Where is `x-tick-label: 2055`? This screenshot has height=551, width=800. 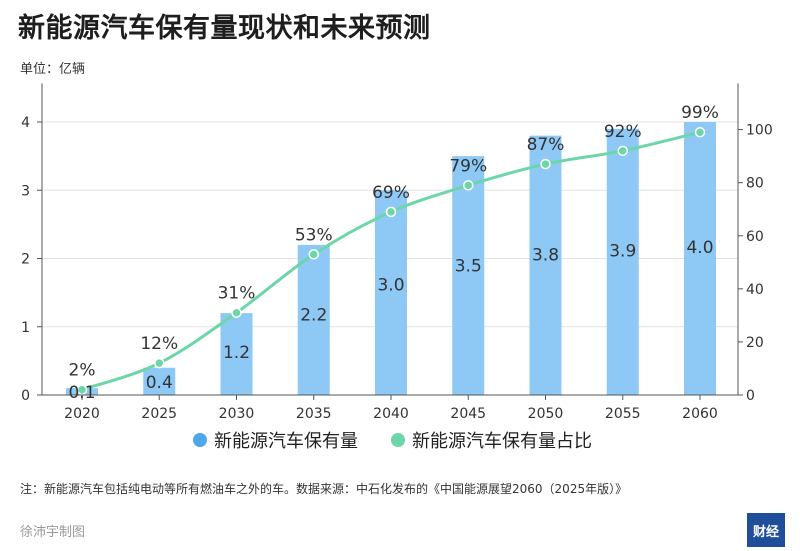 x-tick-label: 2055 is located at coordinates (623, 414).